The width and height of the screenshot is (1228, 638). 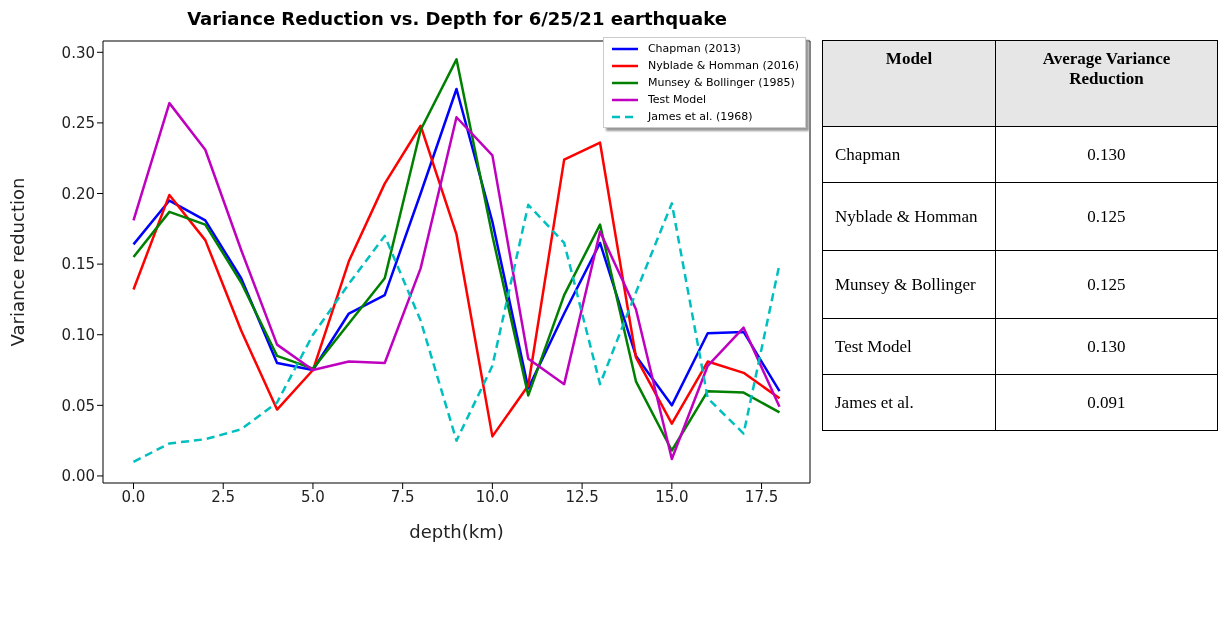 What do you see at coordinates (78, 405) in the screenshot?
I see `y-tick-label: 0.05` at bounding box center [78, 405].